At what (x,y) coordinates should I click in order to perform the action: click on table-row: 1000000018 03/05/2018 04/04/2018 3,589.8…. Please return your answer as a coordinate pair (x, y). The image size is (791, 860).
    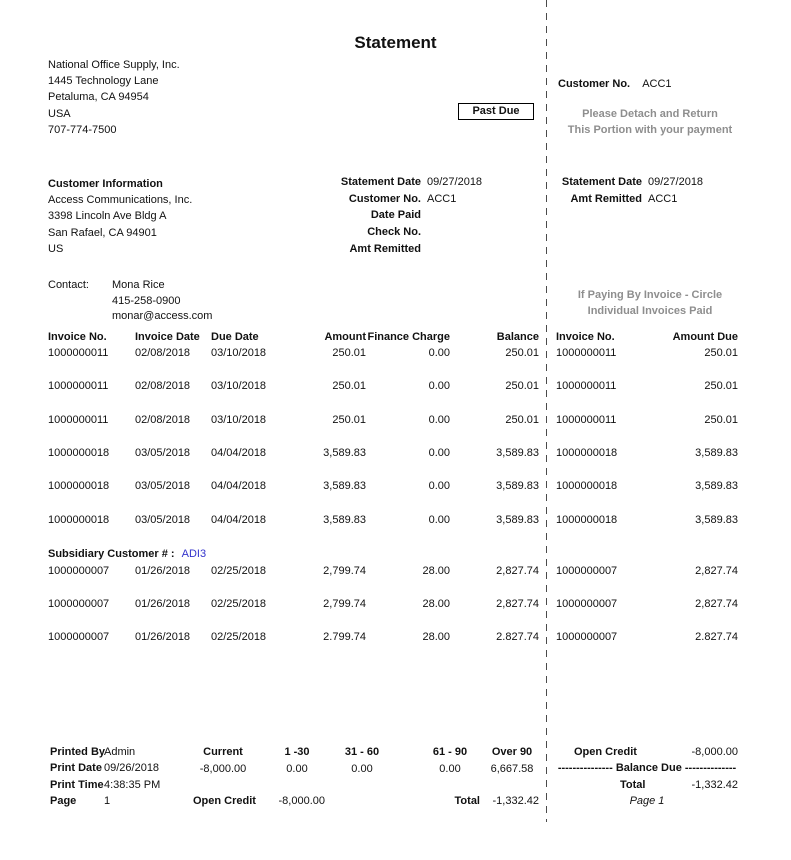
    Looking at the image, I should click on (293, 521).